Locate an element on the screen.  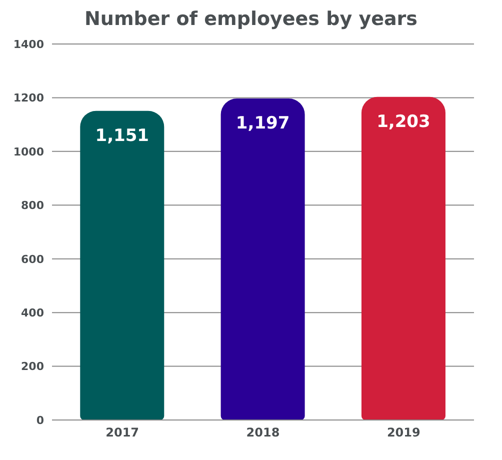
y-tick-label: 1200 is located at coordinates (28, 98).